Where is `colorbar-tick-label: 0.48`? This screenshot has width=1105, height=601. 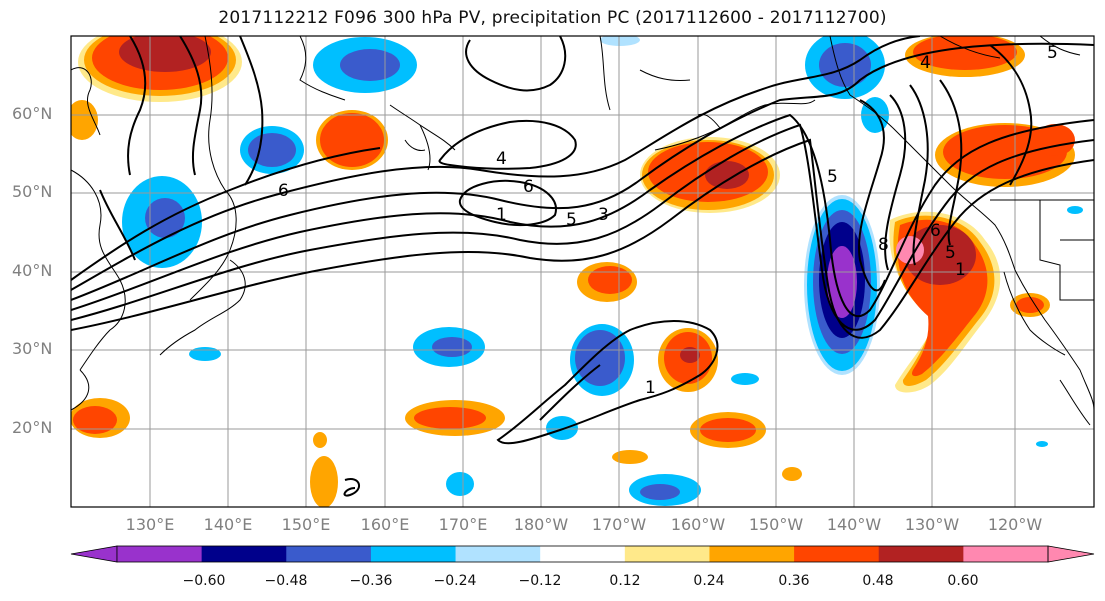 colorbar-tick-label: 0.48 is located at coordinates (878, 581).